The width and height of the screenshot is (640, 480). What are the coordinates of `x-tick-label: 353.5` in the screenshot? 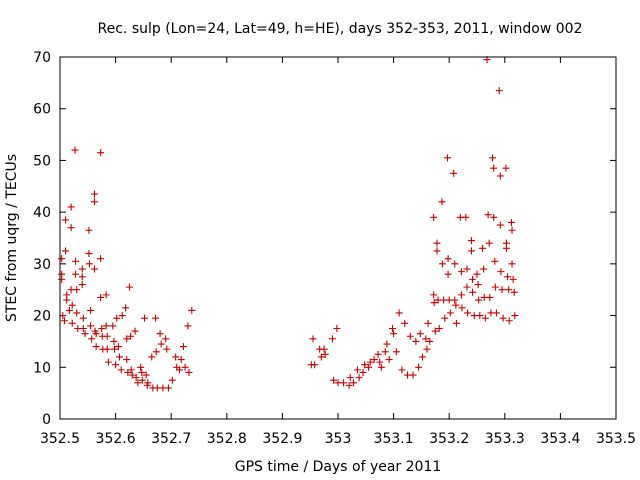 It's located at (616, 439).